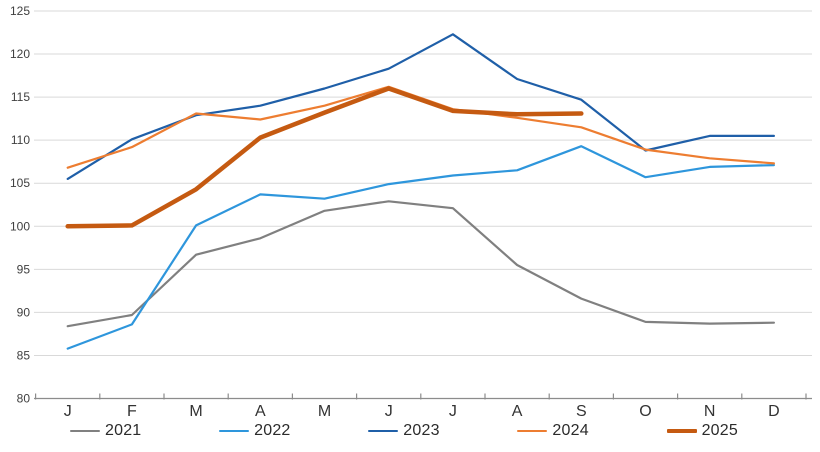 This screenshot has width=820, height=452. What do you see at coordinates (24, 399) in the screenshot?
I see `y-axis-tick-label: 80` at bounding box center [24, 399].